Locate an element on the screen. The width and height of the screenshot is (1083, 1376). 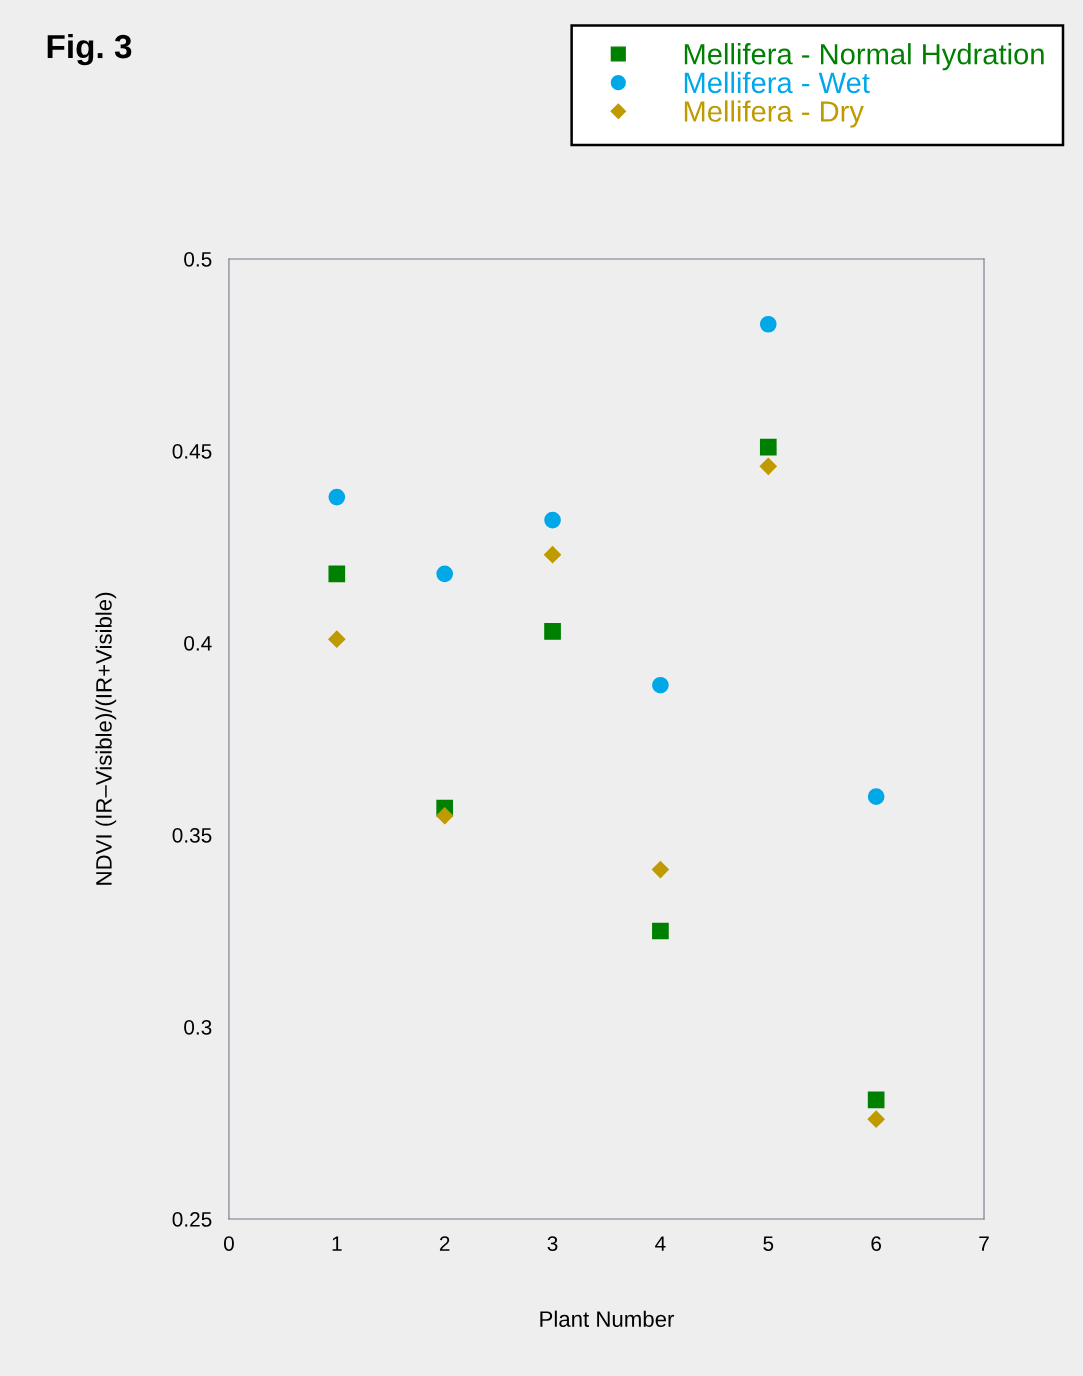
y-tick-label: 0.35 is located at coordinates (192, 835).